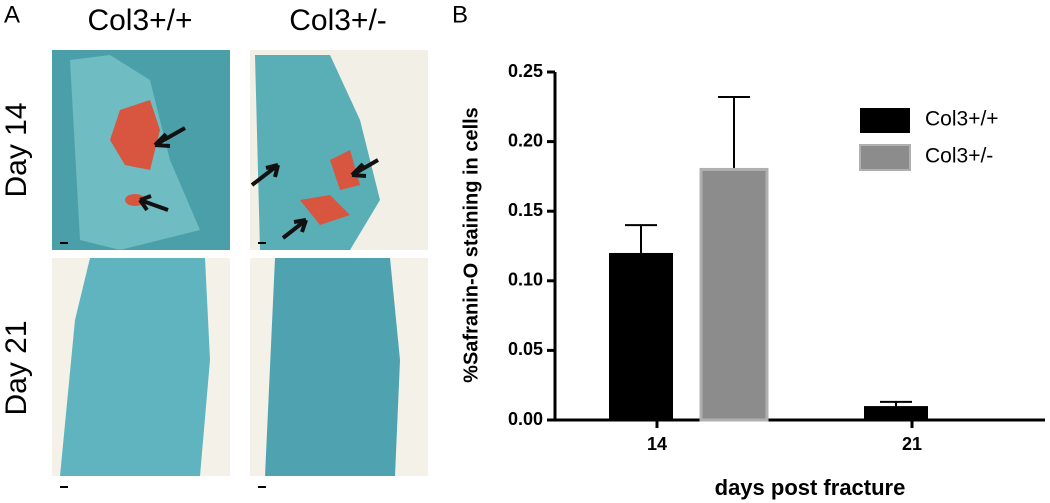 This screenshot has width=1050, height=503. I want to click on y-tick-label: 0.10, so click(525, 280).